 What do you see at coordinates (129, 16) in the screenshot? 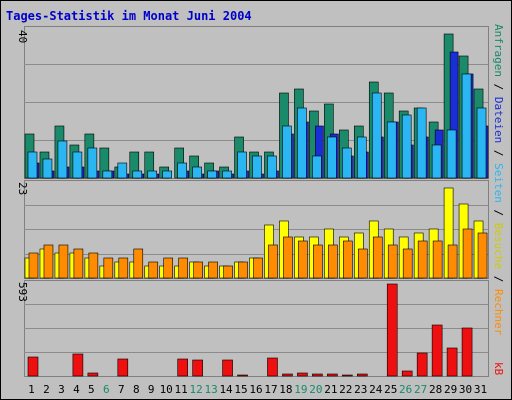
I see `chart-title: Tages-Statistik im Monat Juni 2004` at bounding box center [129, 16].